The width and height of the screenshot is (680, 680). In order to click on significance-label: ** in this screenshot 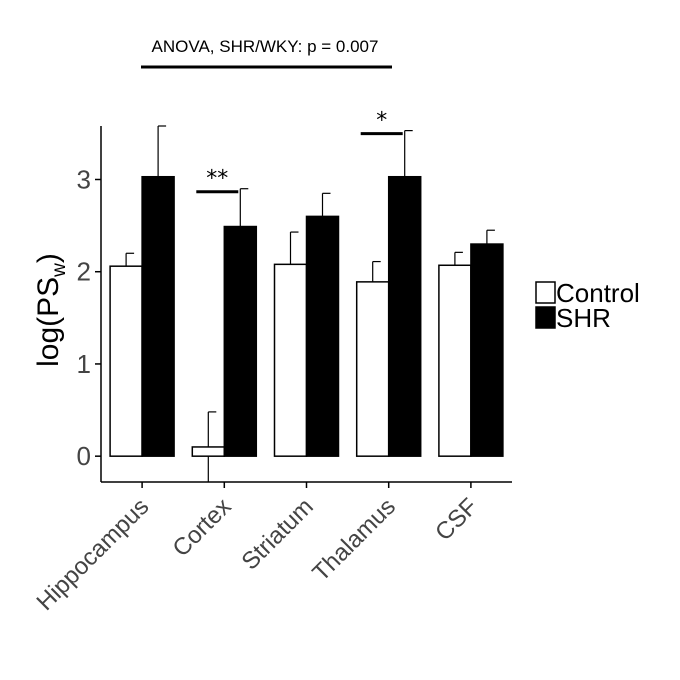, I will do `click(217, 179)`.